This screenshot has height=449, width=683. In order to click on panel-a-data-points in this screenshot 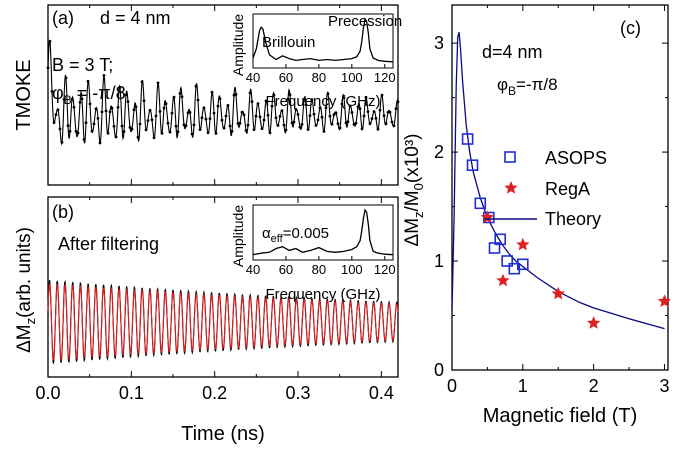, I will do `click(223, 92)`.